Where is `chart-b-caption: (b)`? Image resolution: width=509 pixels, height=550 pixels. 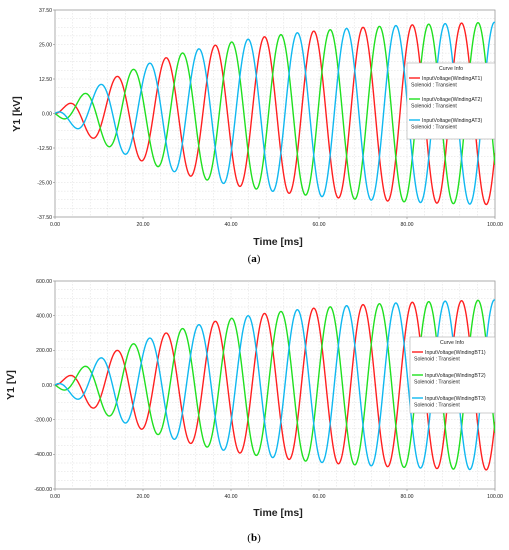 chart-b-caption: (b) is located at coordinates (254, 538).